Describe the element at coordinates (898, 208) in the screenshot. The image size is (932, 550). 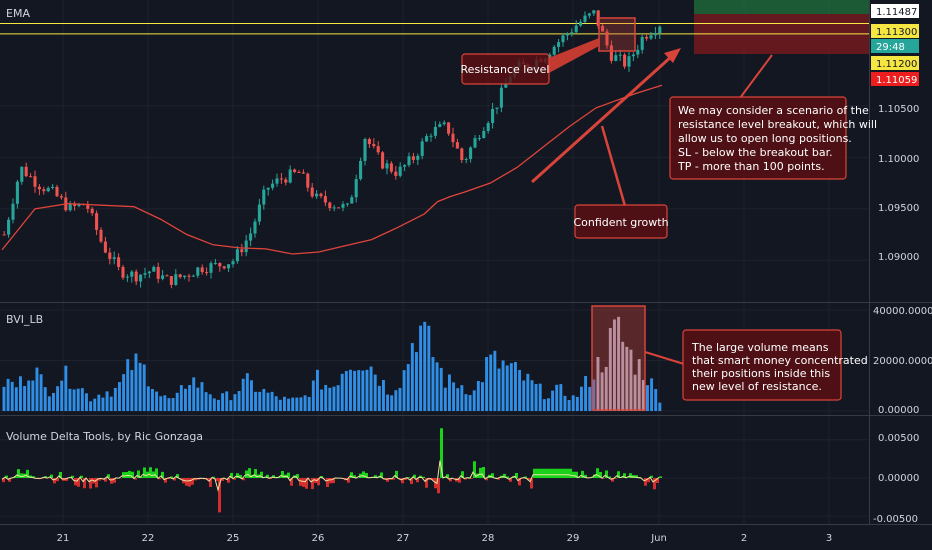
I see `price-tick: 1.09500` at that location.